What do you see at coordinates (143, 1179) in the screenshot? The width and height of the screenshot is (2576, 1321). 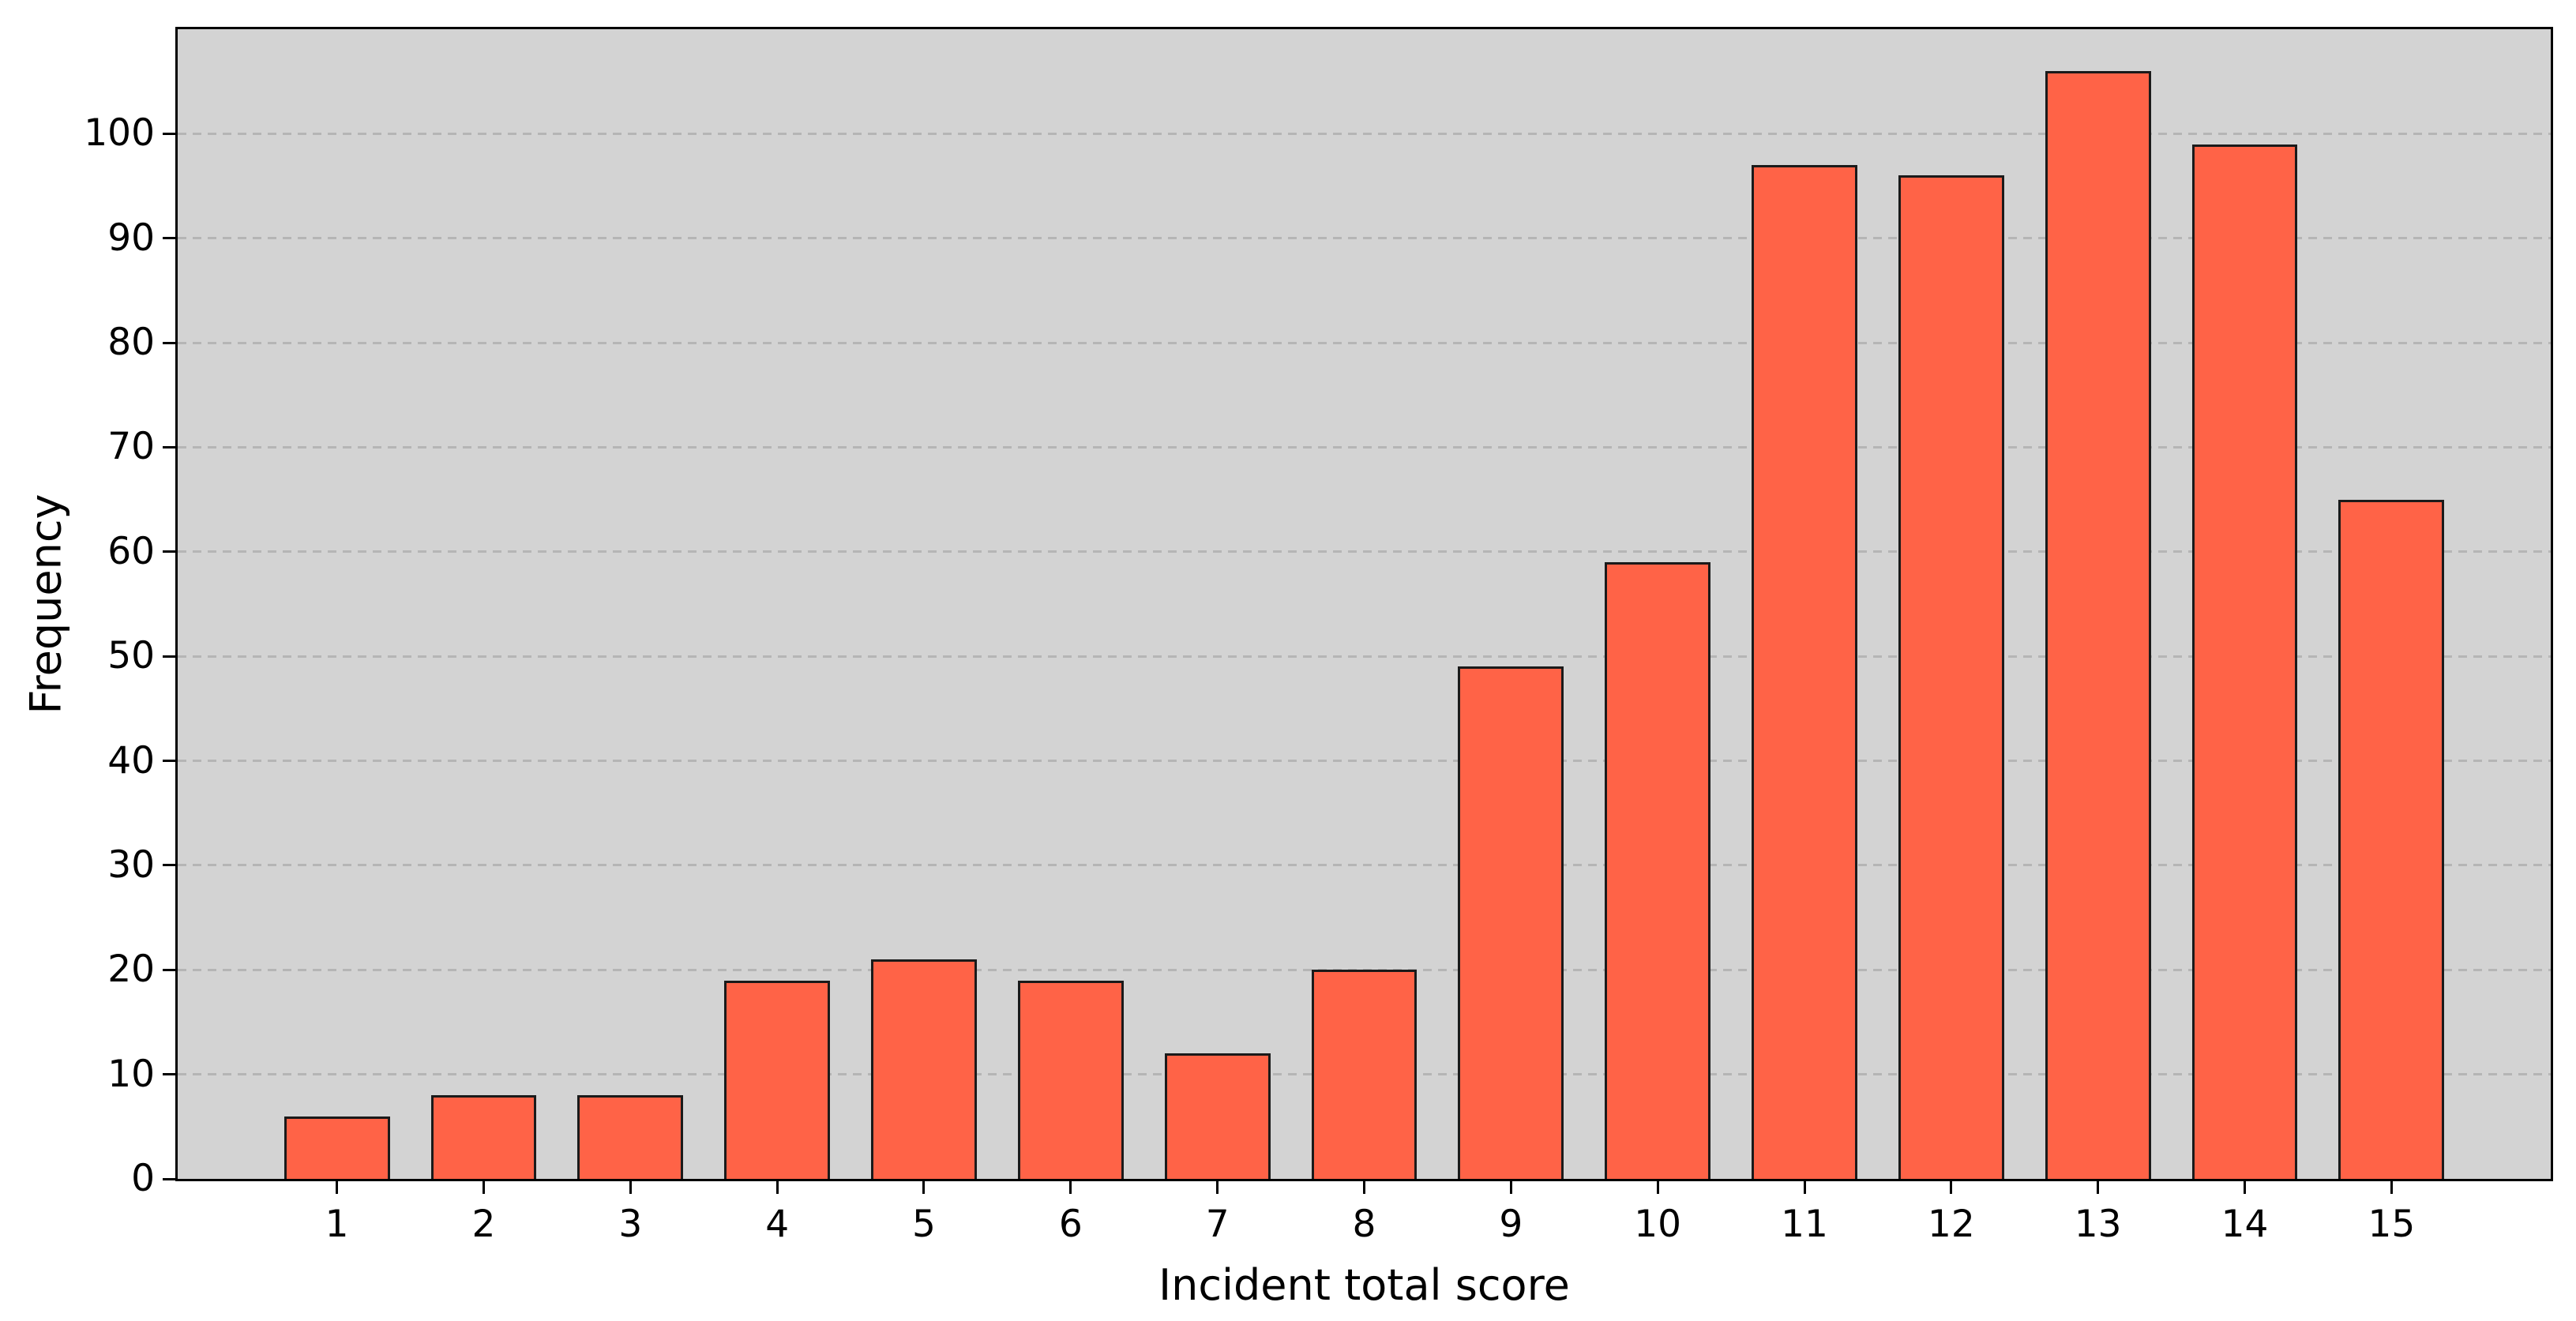 I see `y-tick-label: 0` at bounding box center [143, 1179].